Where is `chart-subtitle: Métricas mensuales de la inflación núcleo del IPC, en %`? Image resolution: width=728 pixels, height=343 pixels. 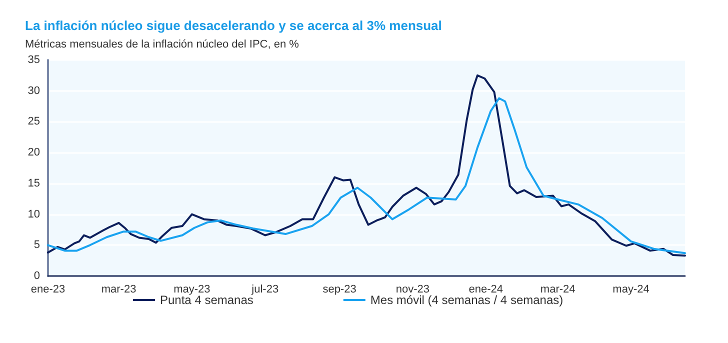
chart-subtitle: Métricas mensuales de la inflación núcleo del IPC, en % is located at coordinates (162, 44).